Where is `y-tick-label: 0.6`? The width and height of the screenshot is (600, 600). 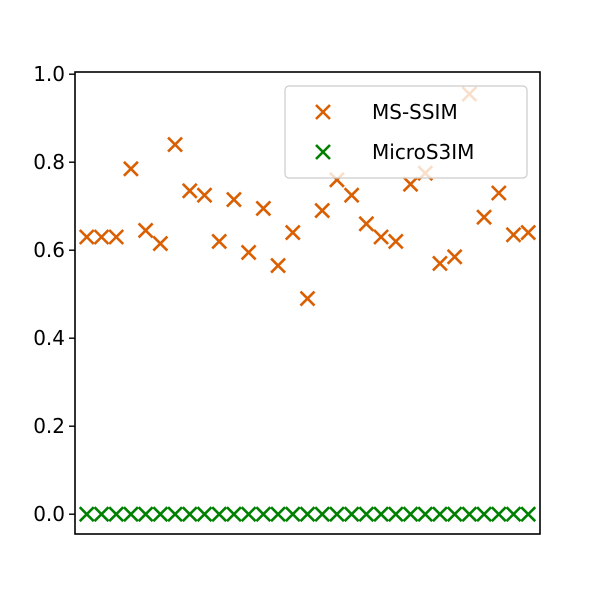
y-tick-label: 0.6 is located at coordinates (49, 250).